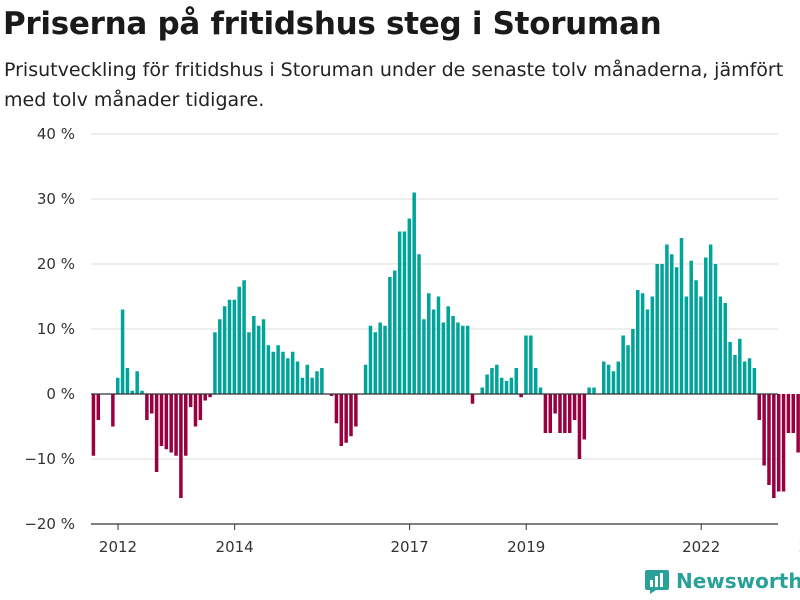  Describe the element at coordinates (410, 547) in the screenshot. I see `x-tick-label: 2017` at that location.